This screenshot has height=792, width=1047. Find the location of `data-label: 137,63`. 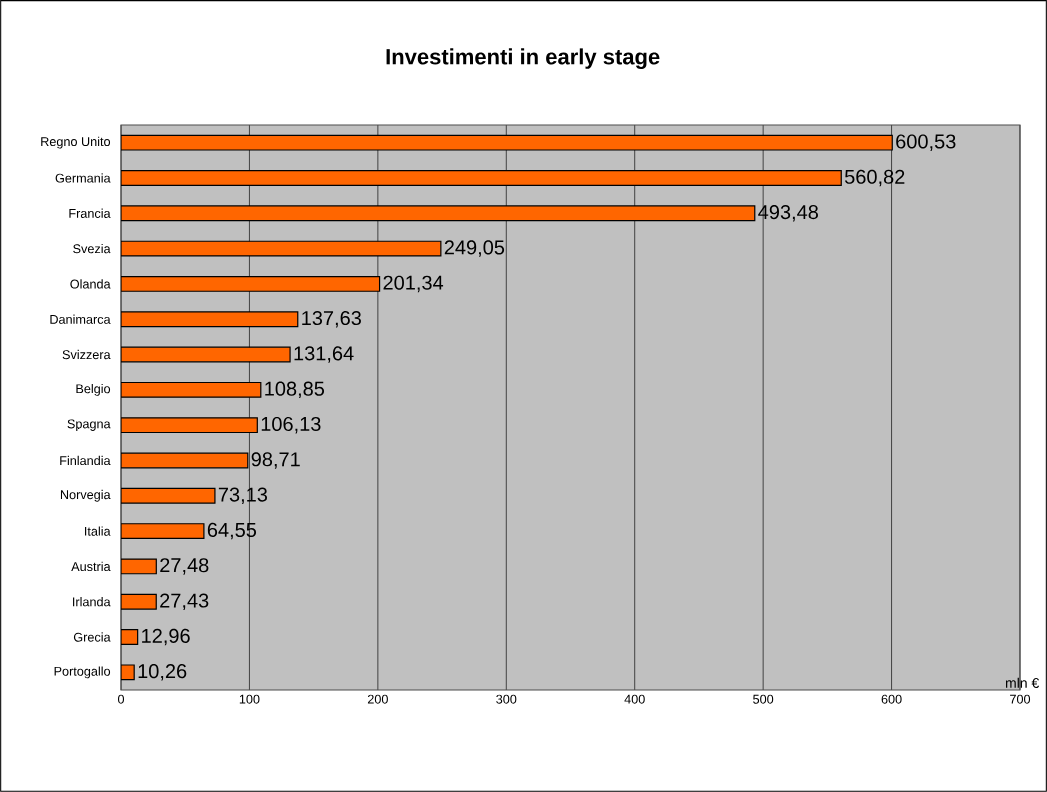

data-label: 137,63 is located at coordinates (331, 319).